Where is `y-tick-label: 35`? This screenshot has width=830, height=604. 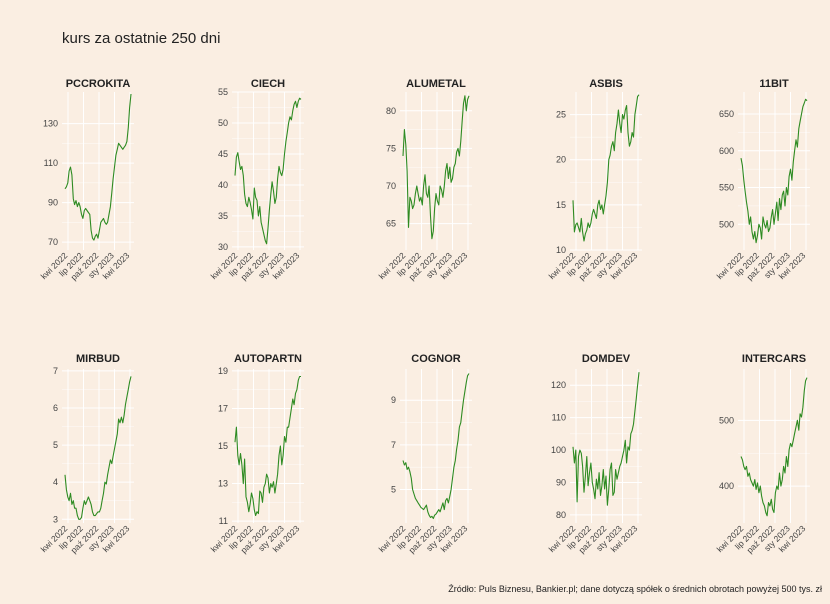
y-tick-label: 35 is located at coordinates (223, 216).